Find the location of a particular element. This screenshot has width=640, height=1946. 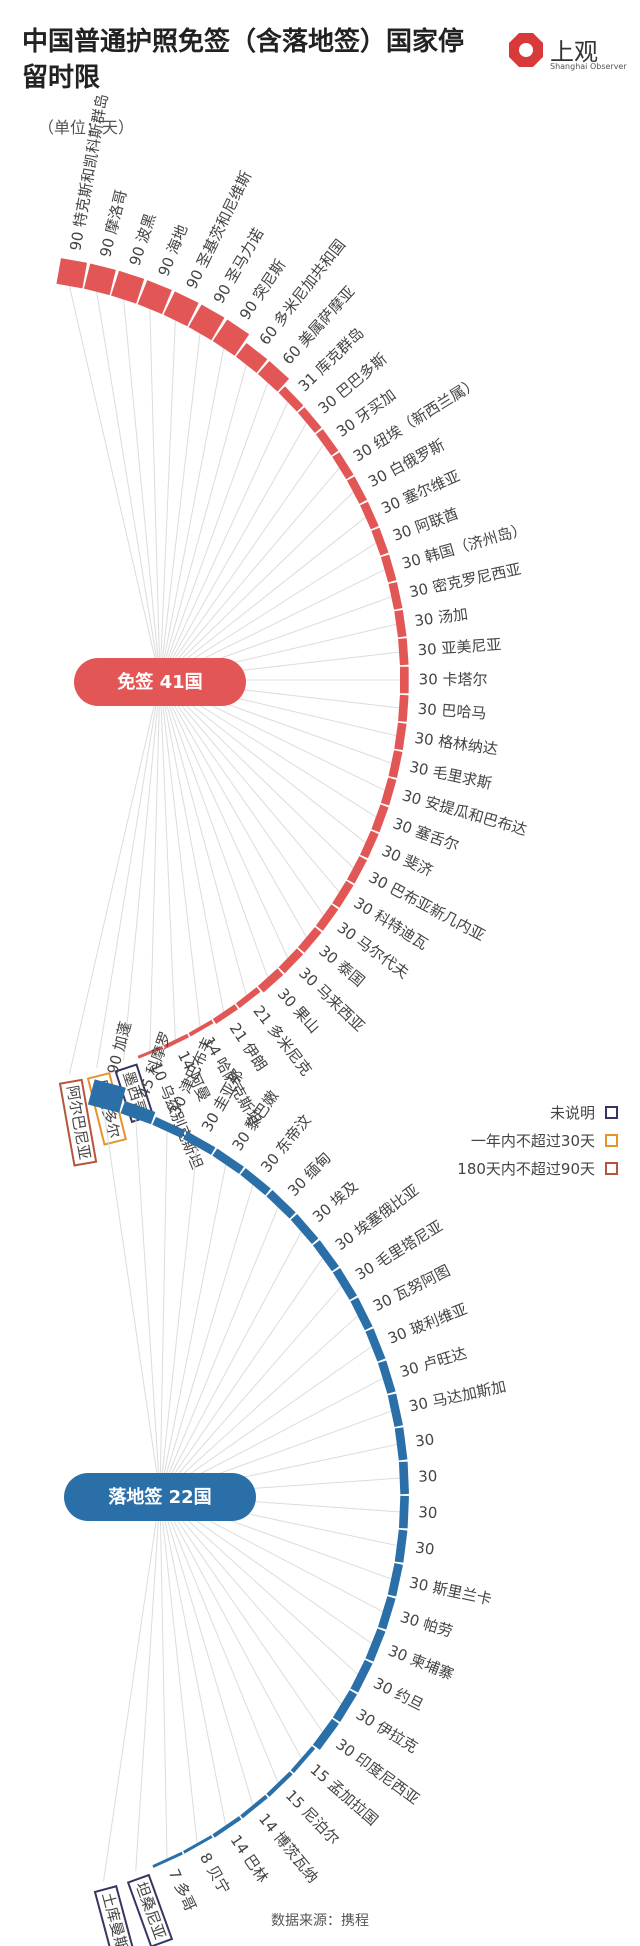

bar-label: 30 缅甸 is located at coordinates (309, 1174).